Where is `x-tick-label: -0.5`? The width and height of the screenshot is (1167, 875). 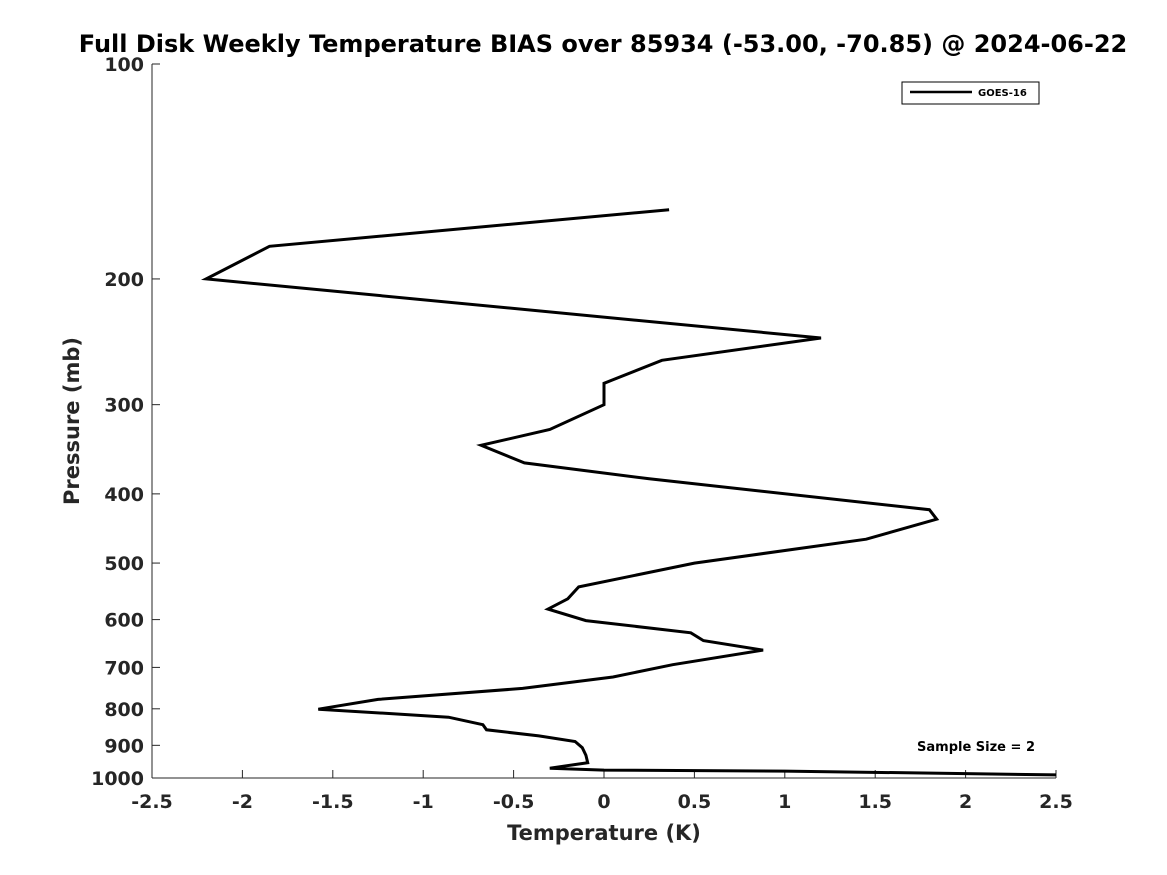
x-tick-label: -0.5 is located at coordinates (514, 802).